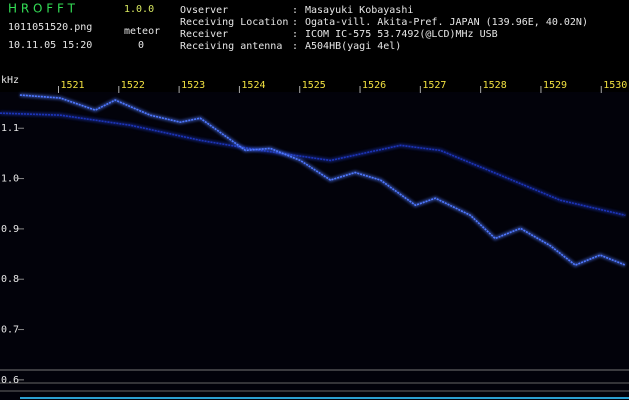  Describe the element at coordinates (142, 31) in the screenshot. I see `meteor-label: meteor` at that location.